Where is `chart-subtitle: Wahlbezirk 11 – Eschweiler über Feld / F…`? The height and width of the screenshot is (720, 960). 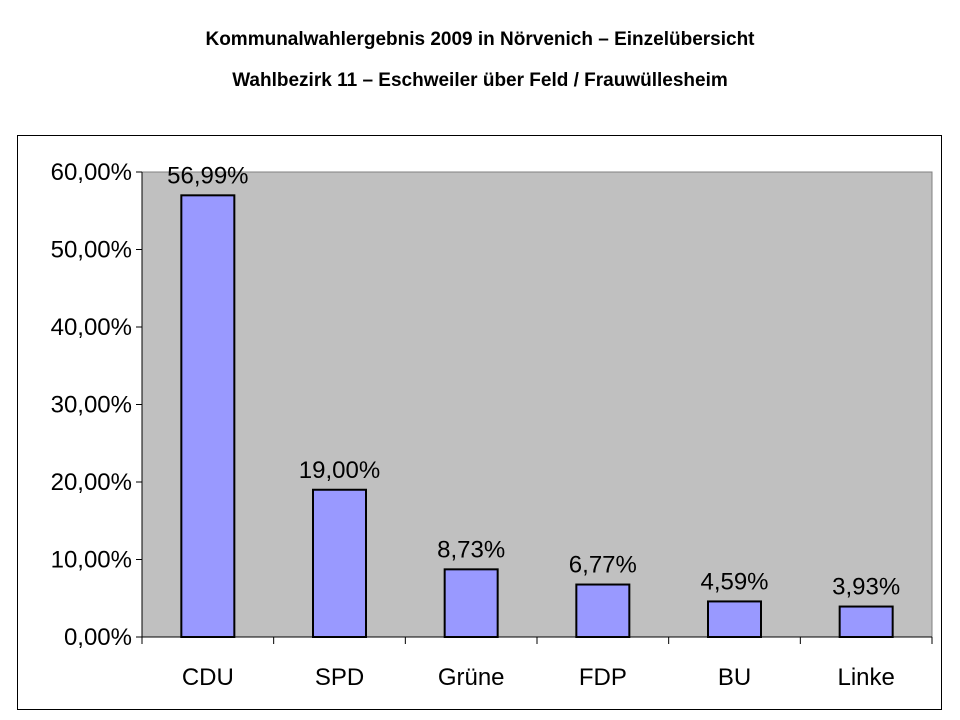 chart-subtitle: Wahlbezirk 11 – Eschweiler über Feld / F… is located at coordinates (480, 80).